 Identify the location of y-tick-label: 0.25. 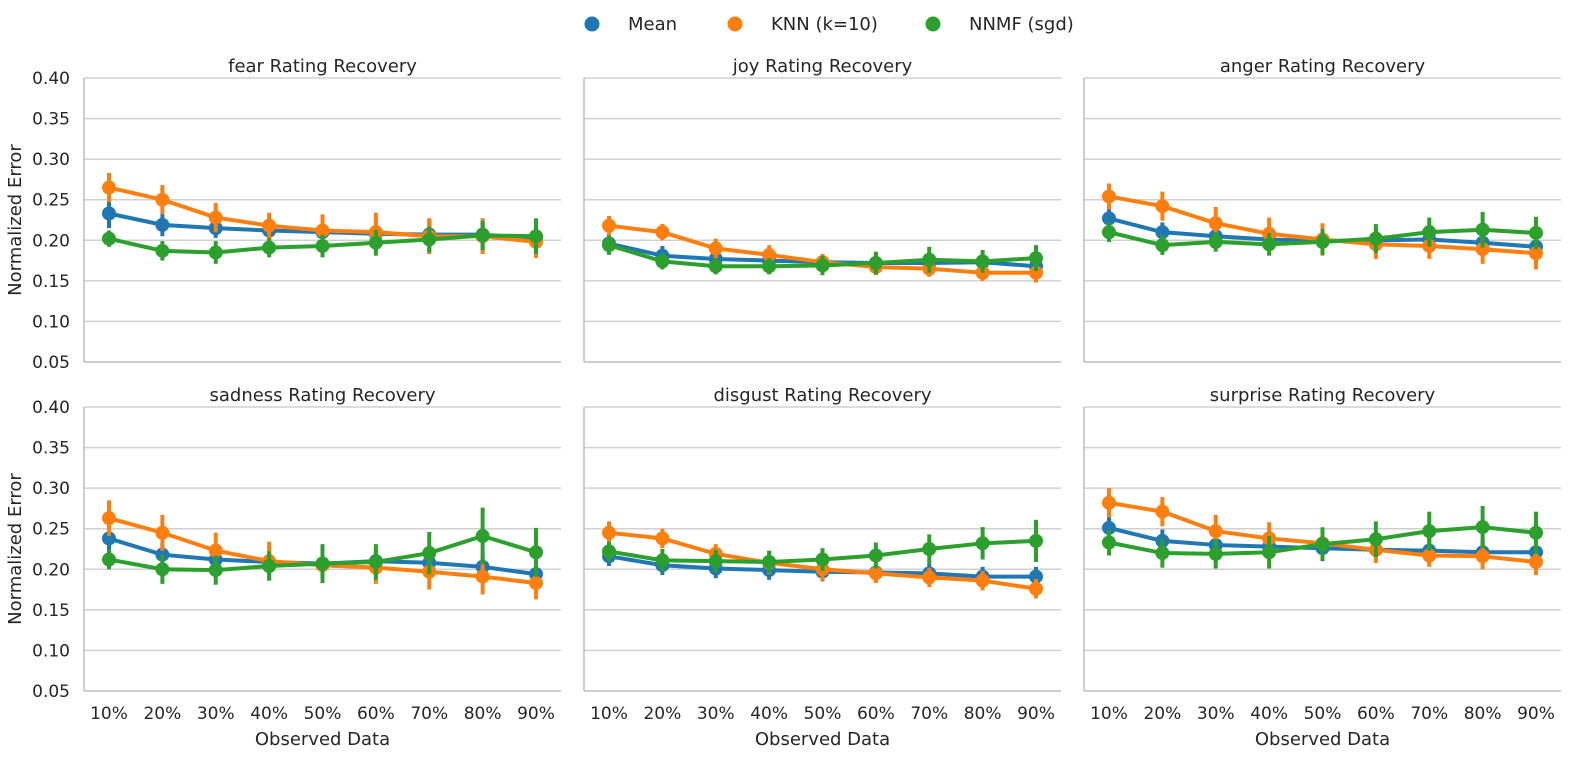
(51, 530).